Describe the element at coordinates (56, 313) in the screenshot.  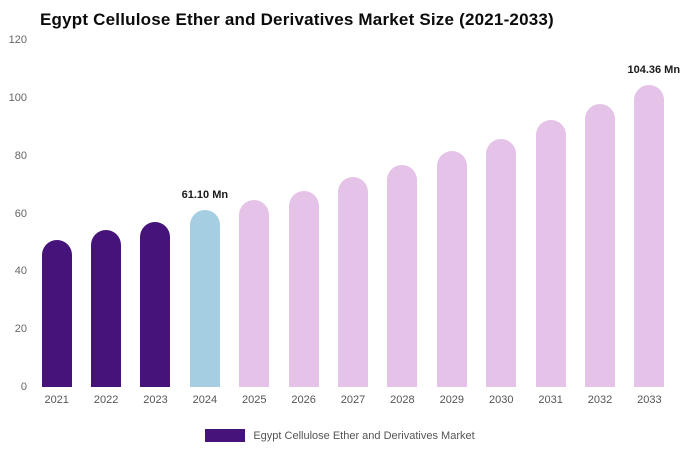
I see `bar-2021` at that location.